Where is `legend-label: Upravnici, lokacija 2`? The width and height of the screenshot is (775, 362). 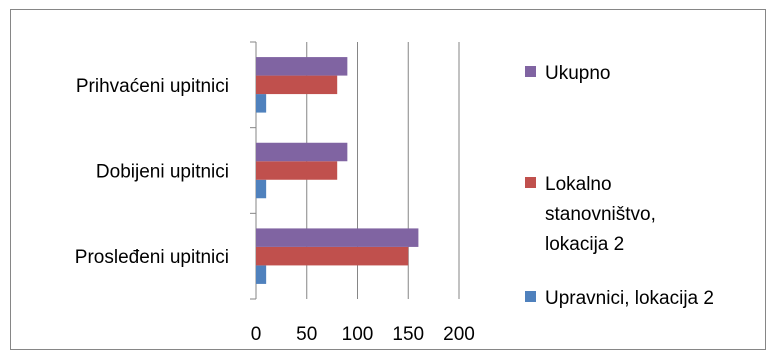 legend-label: Upravnici, lokacija 2 is located at coordinates (629, 298).